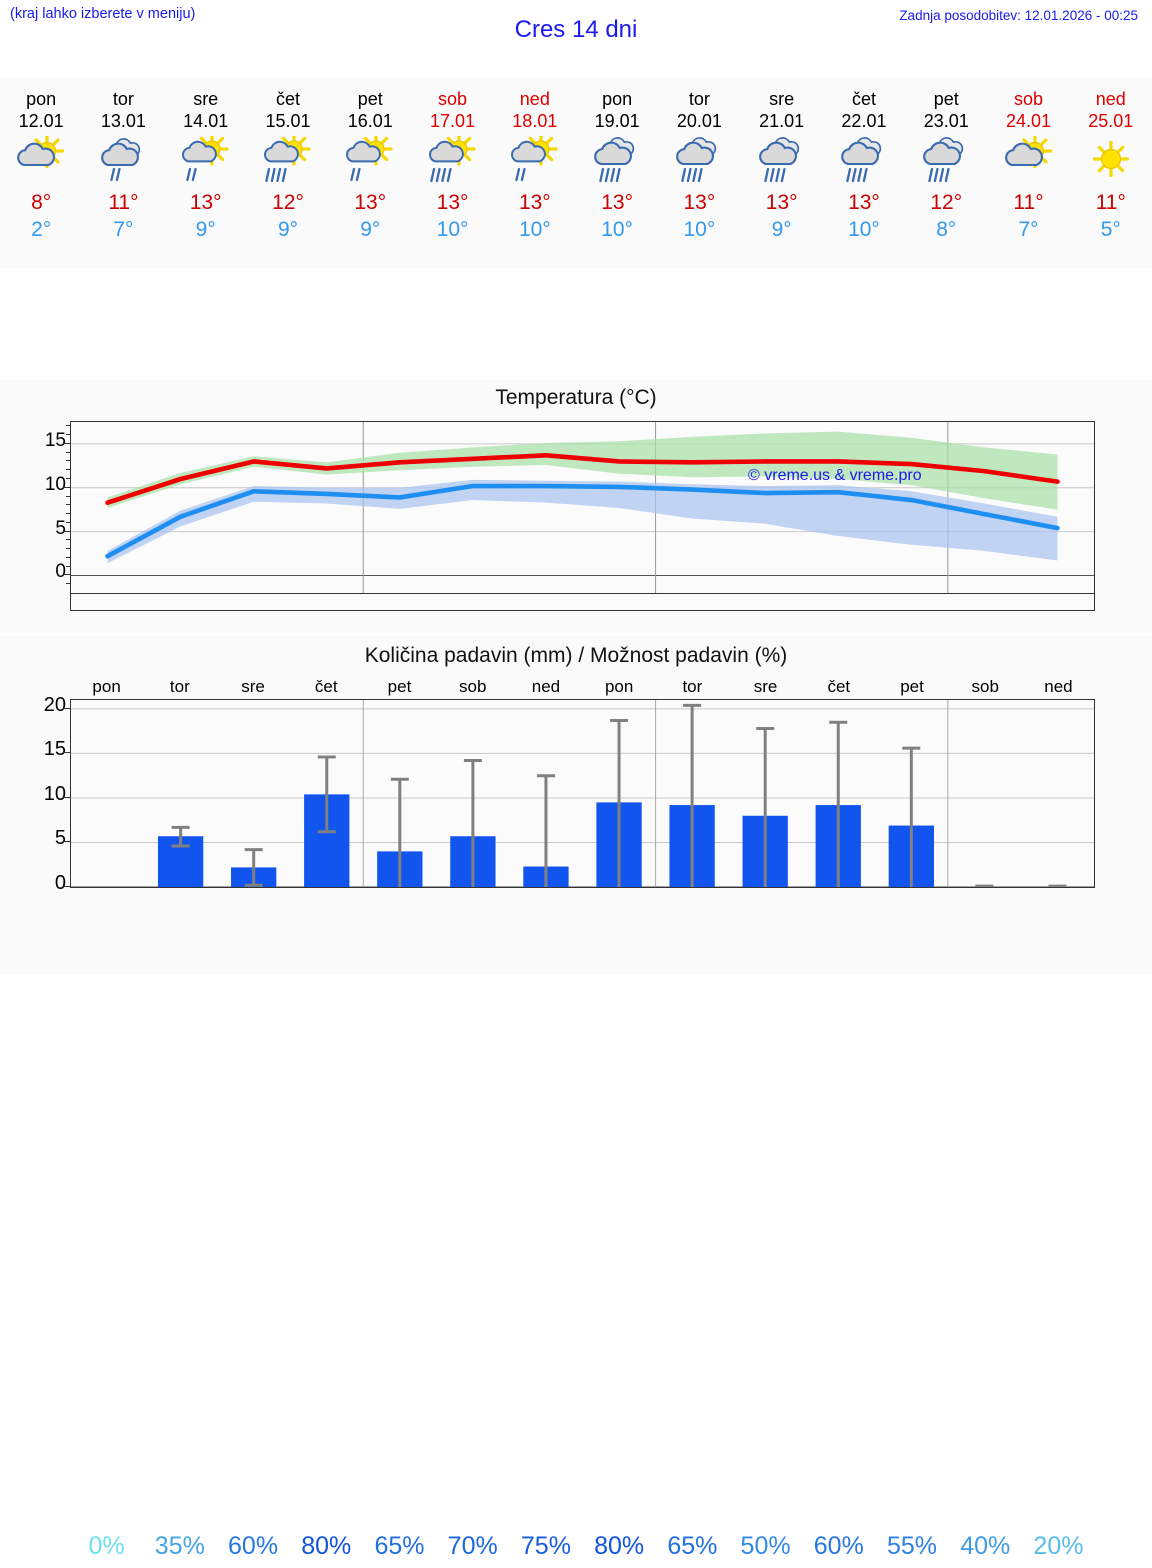  I want to click on temperature-xaxis-band, so click(582, 602).